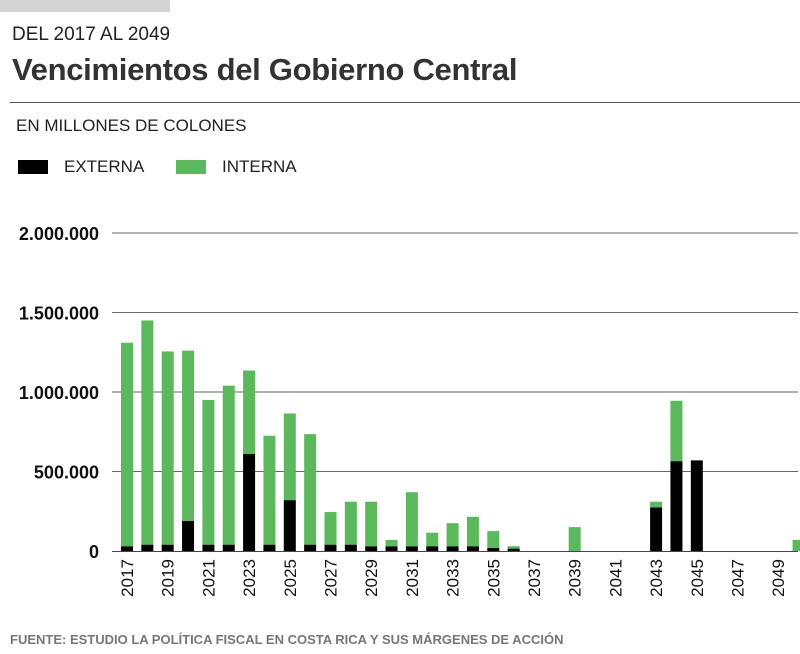  What do you see at coordinates (371, 578) in the screenshot?
I see `x-tick-label: 2029` at bounding box center [371, 578].